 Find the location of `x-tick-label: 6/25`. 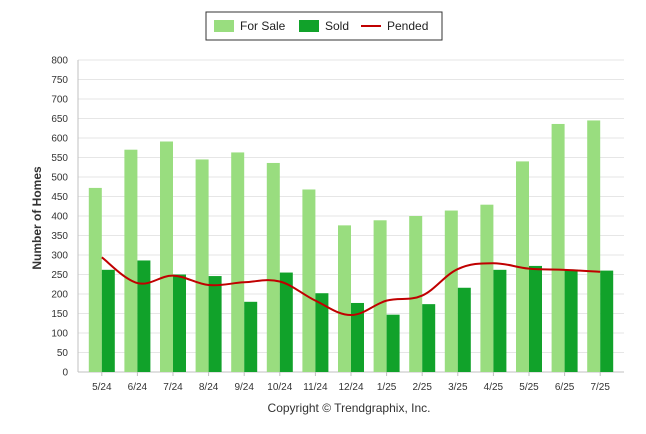

x-tick-label: 6/25 is located at coordinates (565, 387).